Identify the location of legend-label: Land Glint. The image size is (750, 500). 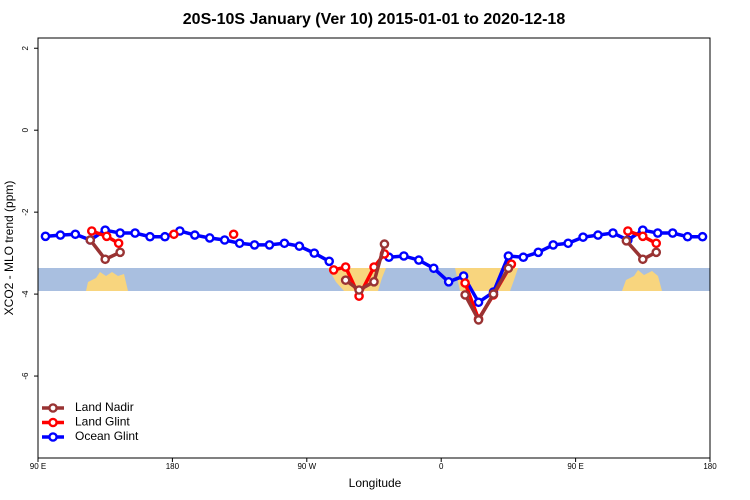
(102, 422).